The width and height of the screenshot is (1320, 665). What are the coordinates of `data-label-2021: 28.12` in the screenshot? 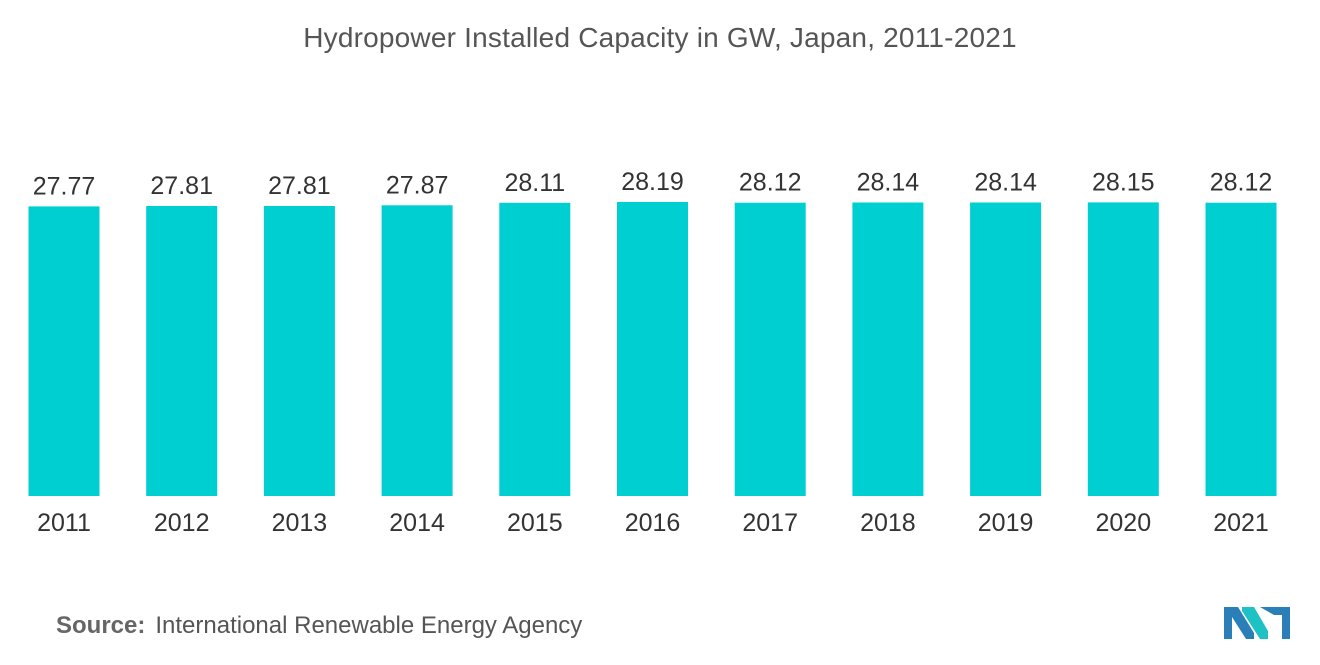 It's located at (1241, 183).